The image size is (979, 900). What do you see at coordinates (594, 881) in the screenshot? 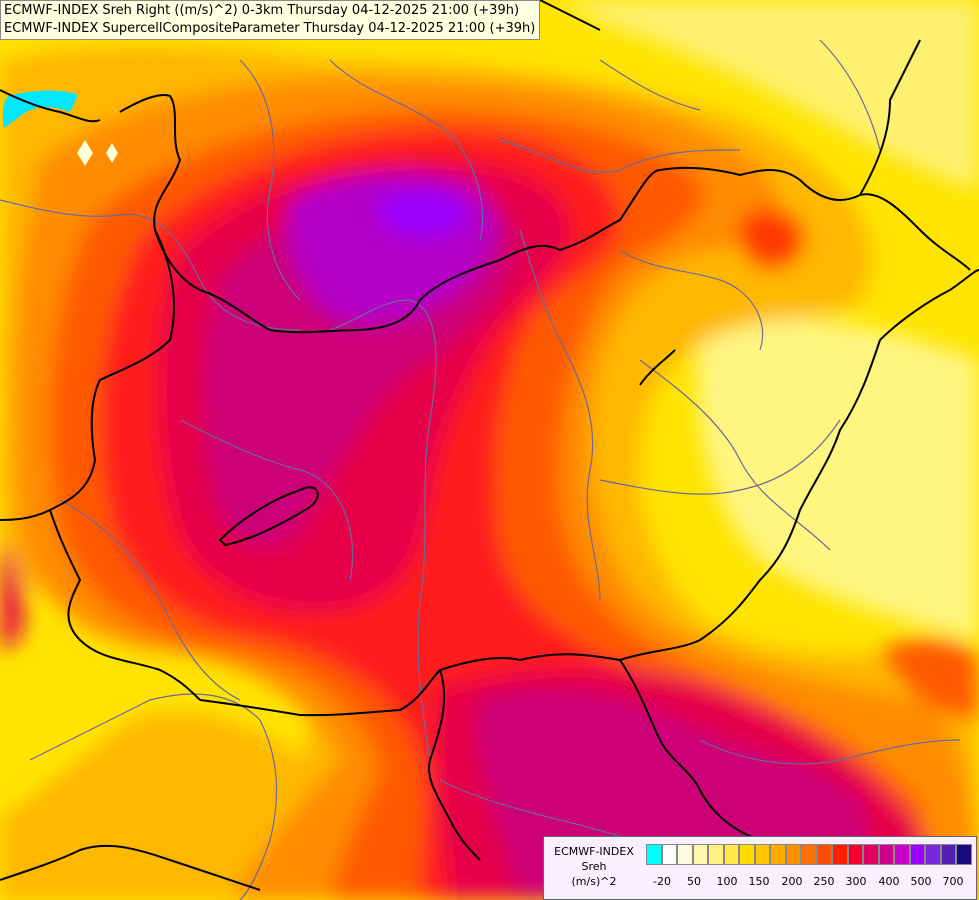
I see `legend-unit: (m/s)^2` at bounding box center [594, 881].